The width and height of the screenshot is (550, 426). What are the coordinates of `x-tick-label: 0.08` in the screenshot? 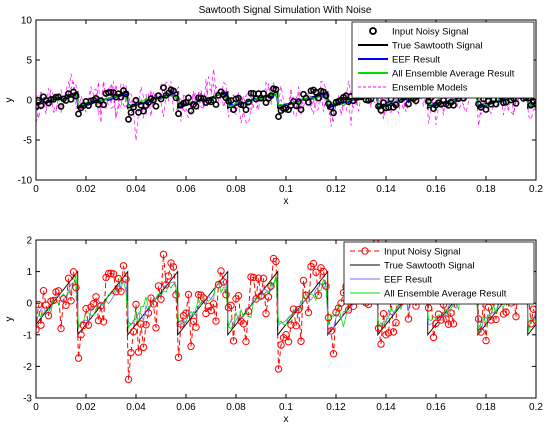 It's located at (236, 189).